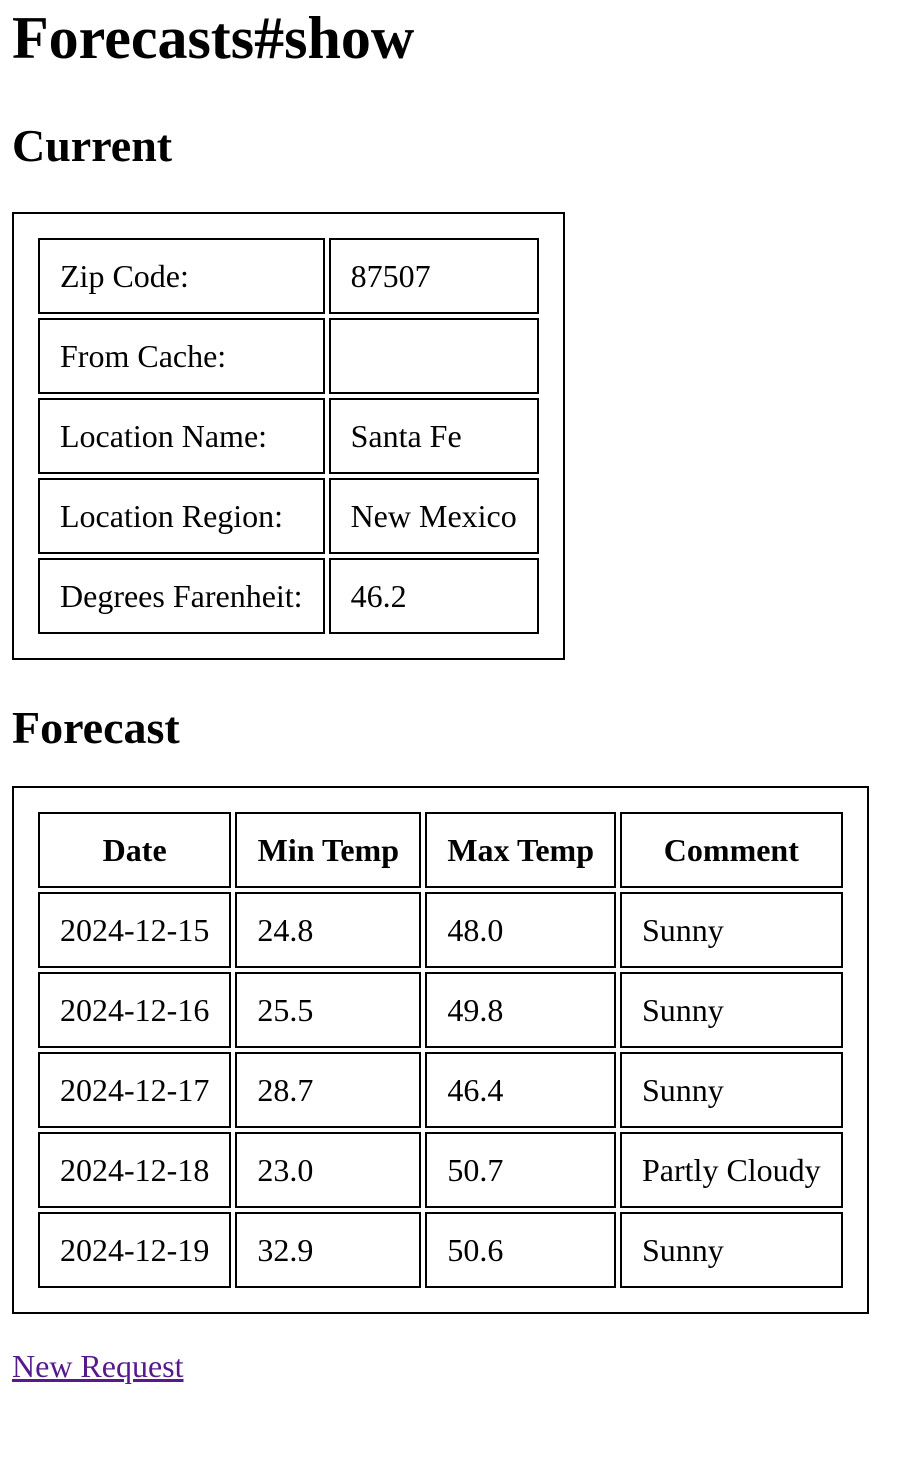 The width and height of the screenshot is (918, 1474). What do you see at coordinates (181, 276) in the screenshot?
I see `zip-code-label: Zip Code:` at bounding box center [181, 276].